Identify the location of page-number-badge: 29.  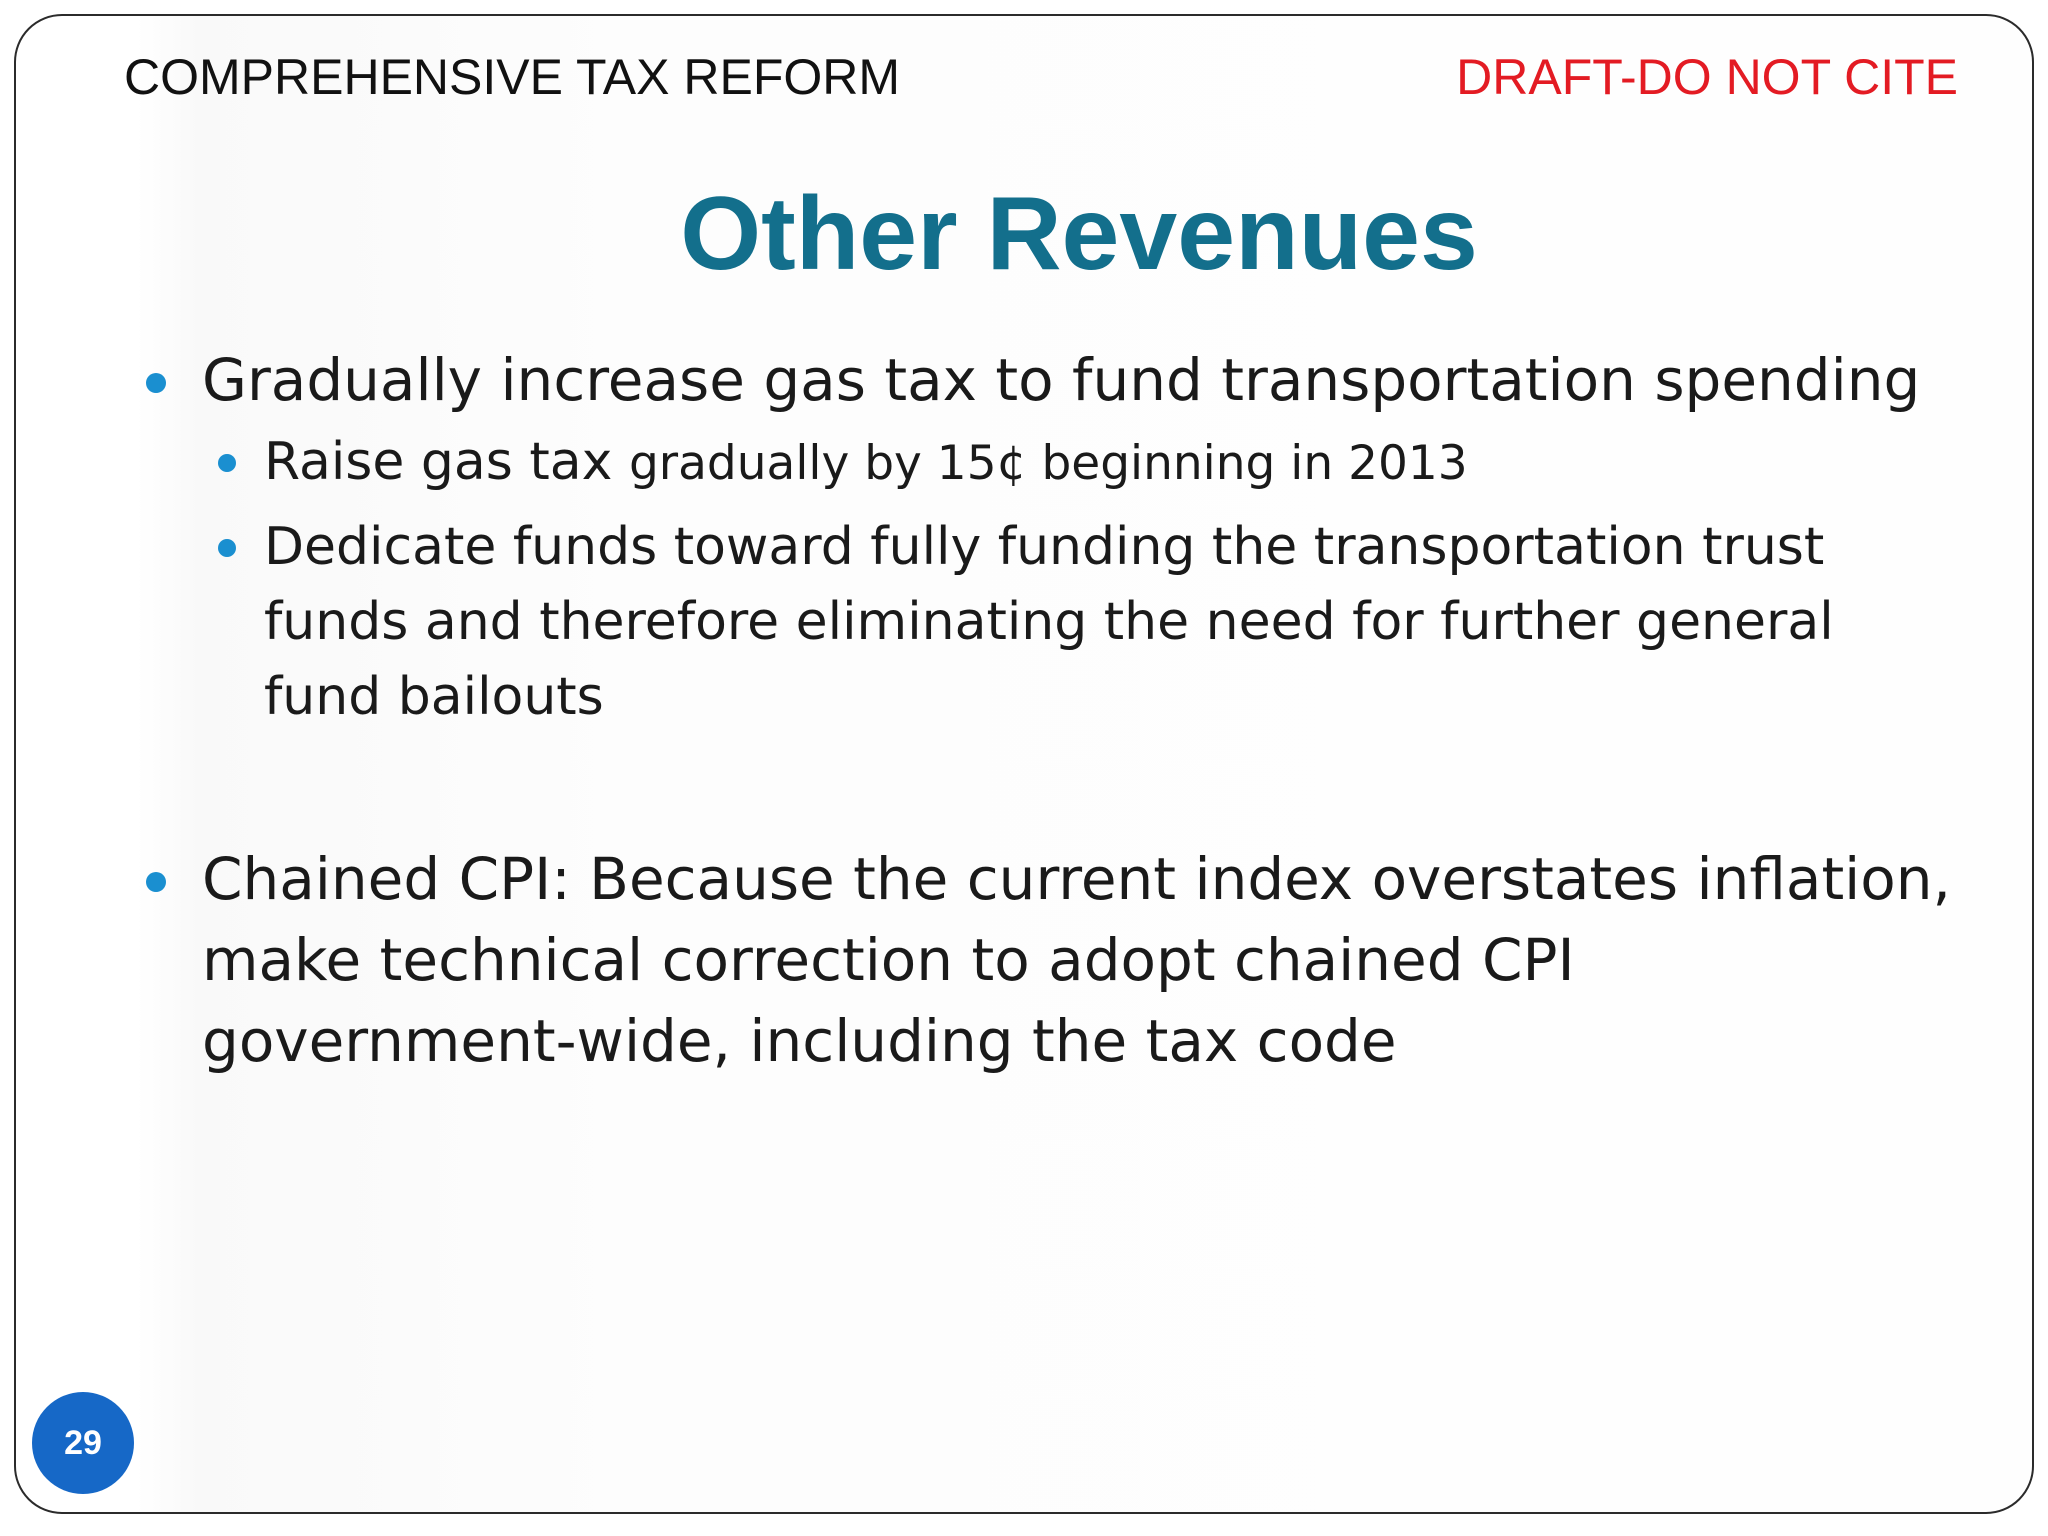
(83, 1443).